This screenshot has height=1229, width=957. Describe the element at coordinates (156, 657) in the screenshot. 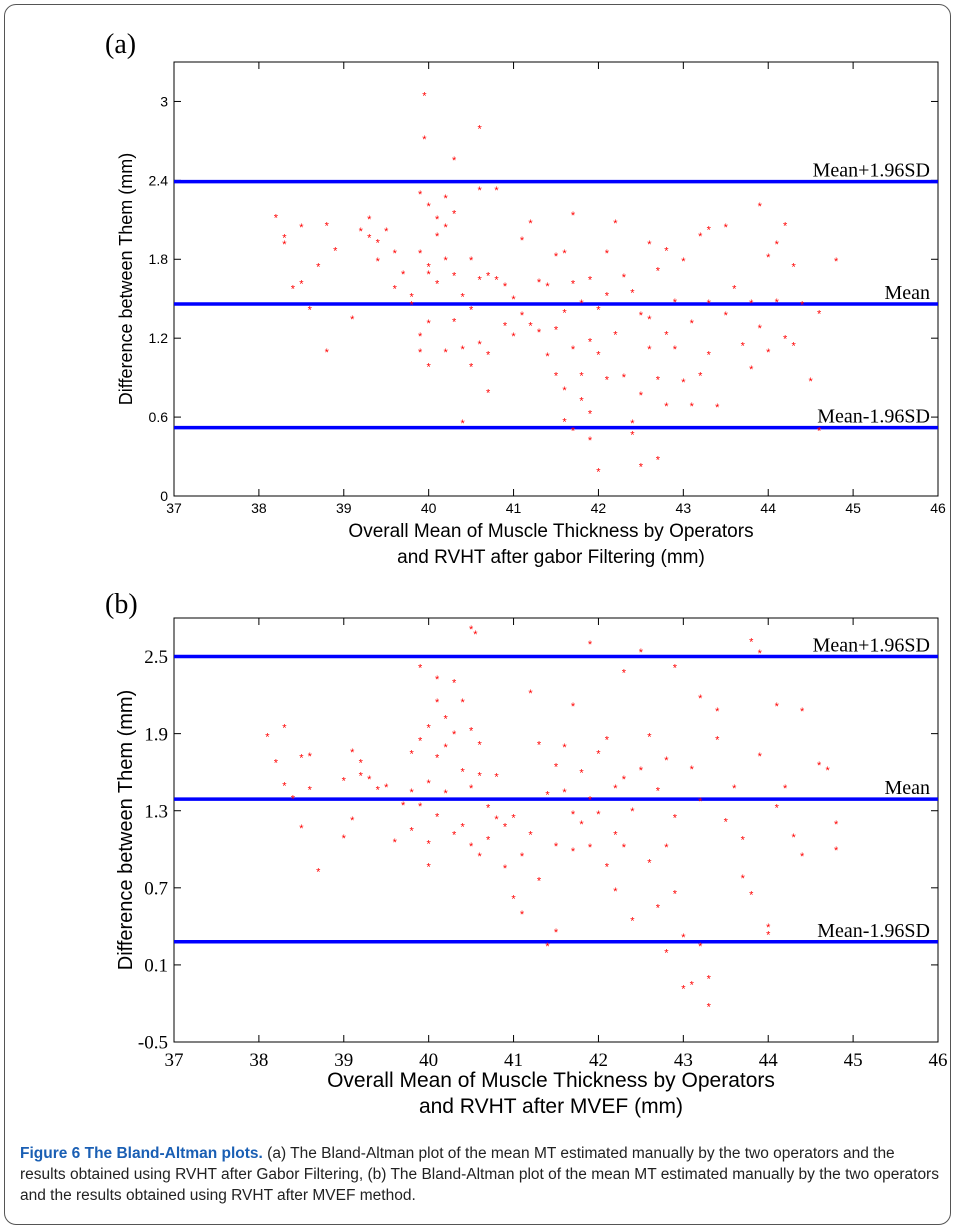

I see `panel-b-ytick-label: 2.5` at that location.